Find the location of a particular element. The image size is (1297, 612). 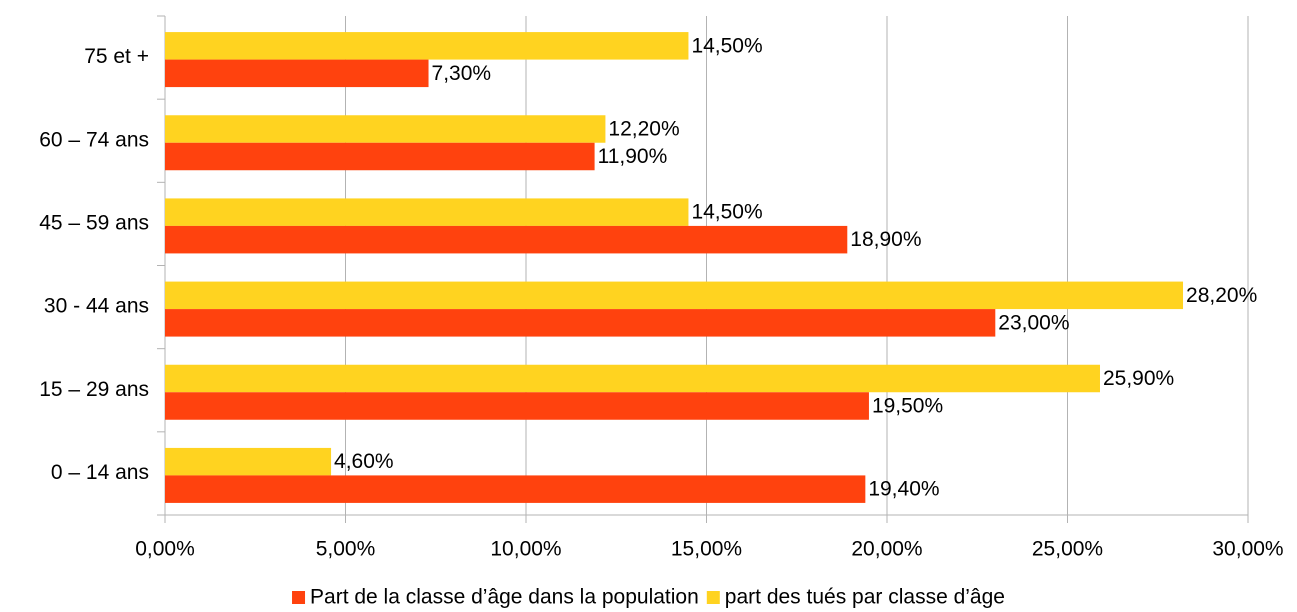

y-tick-label: 15 – 29 ans is located at coordinates (94, 389).